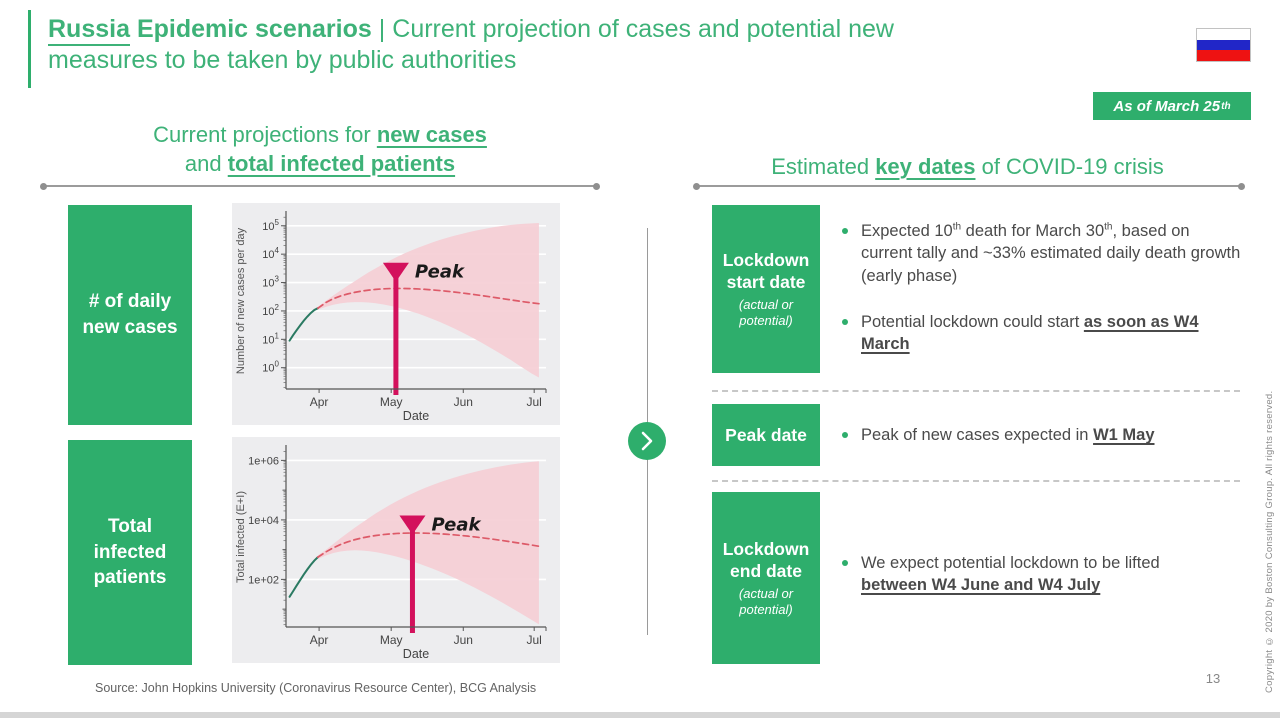 The image size is (1280, 718). I want to click on row-label-daily-new-cases: # of daily new cases, so click(130, 315).